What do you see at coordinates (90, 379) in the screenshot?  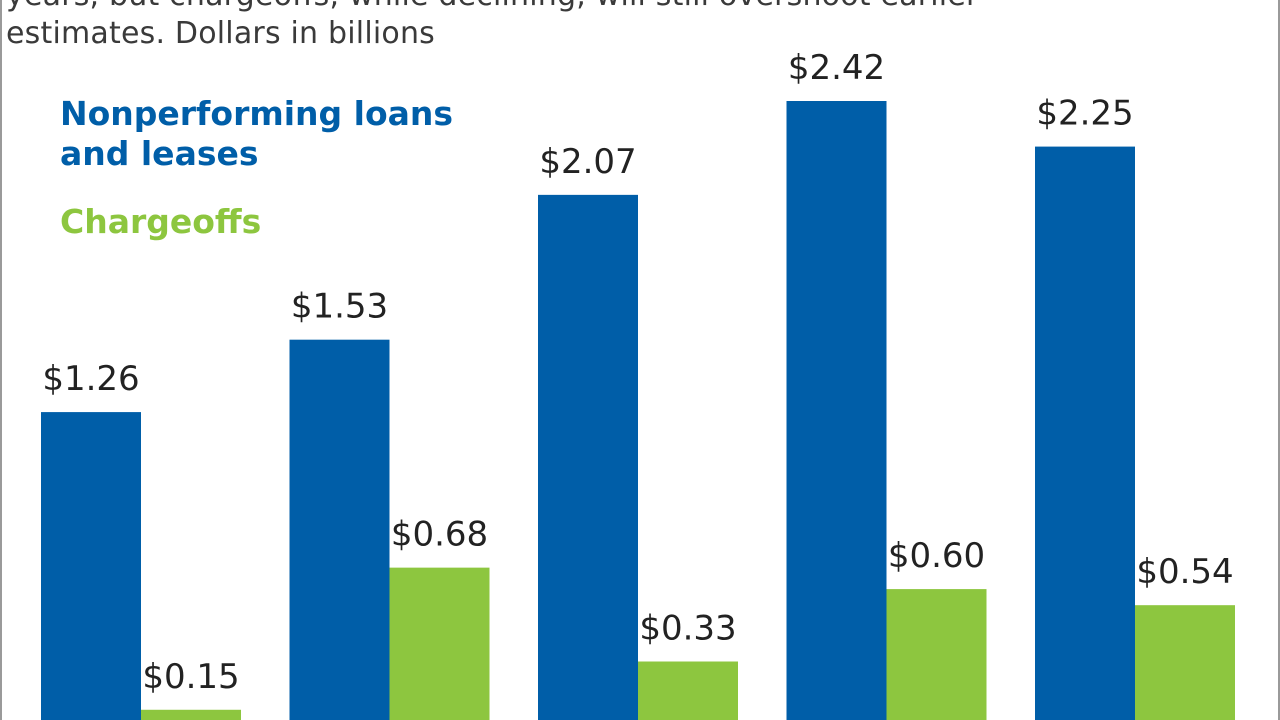 I see `nonperforming-value-label-1: $1.26` at bounding box center [90, 379].